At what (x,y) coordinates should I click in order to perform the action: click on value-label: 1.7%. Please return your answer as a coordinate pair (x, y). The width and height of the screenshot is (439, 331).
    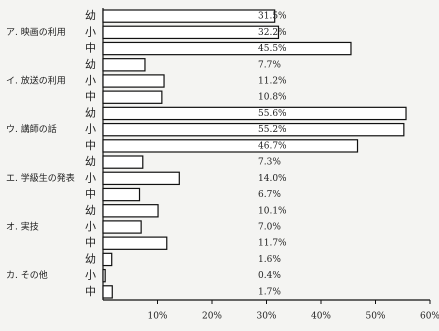
    Looking at the image, I should click on (269, 292).